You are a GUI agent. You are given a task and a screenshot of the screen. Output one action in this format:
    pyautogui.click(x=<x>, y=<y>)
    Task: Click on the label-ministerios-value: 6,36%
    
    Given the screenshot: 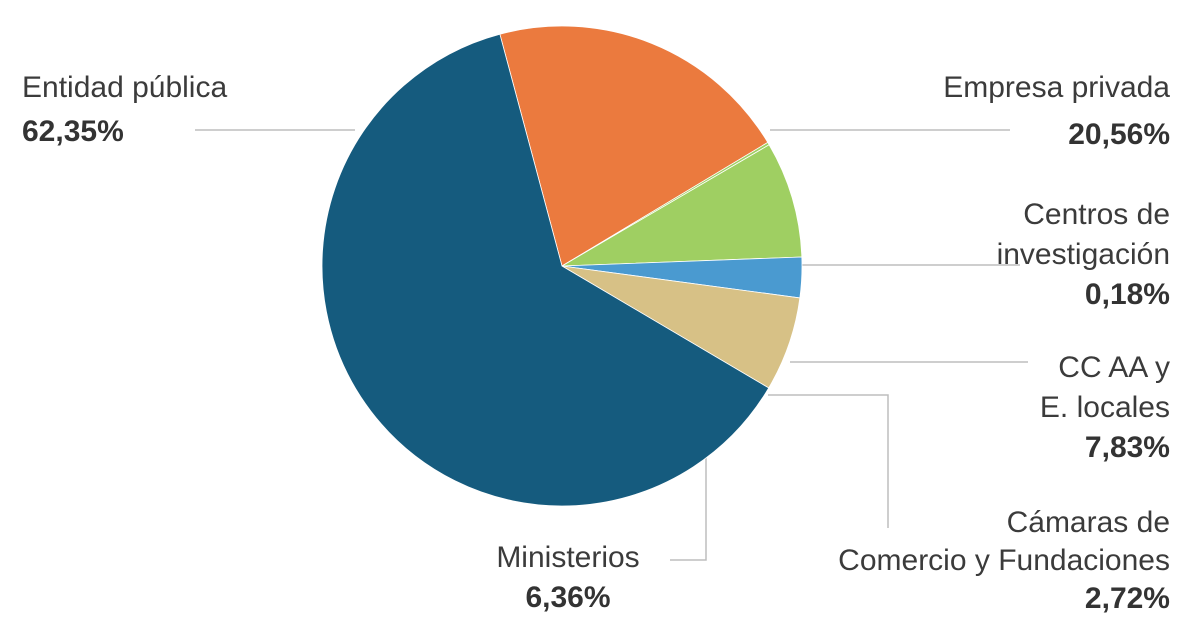 What is the action you would take?
    pyautogui.click(x=568, y=597)
    